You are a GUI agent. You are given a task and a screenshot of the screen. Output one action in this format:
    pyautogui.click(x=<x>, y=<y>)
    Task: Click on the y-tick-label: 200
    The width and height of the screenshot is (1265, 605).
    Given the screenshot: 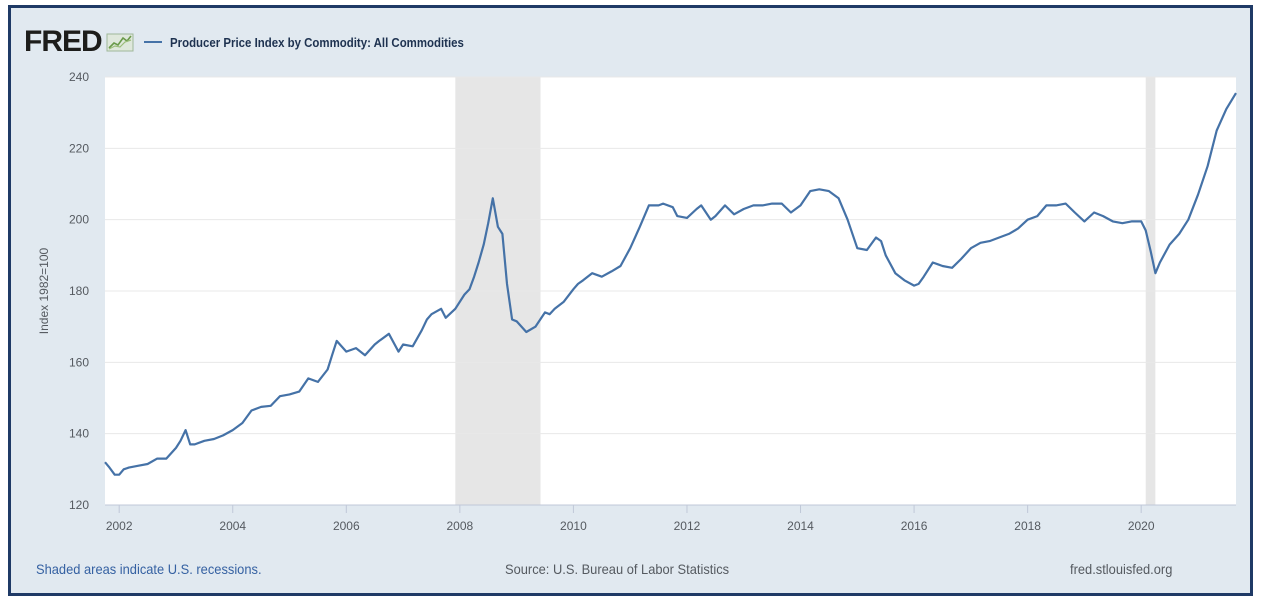 What is the action you would take?
    pyautogui.click(x=79, y=220)
    